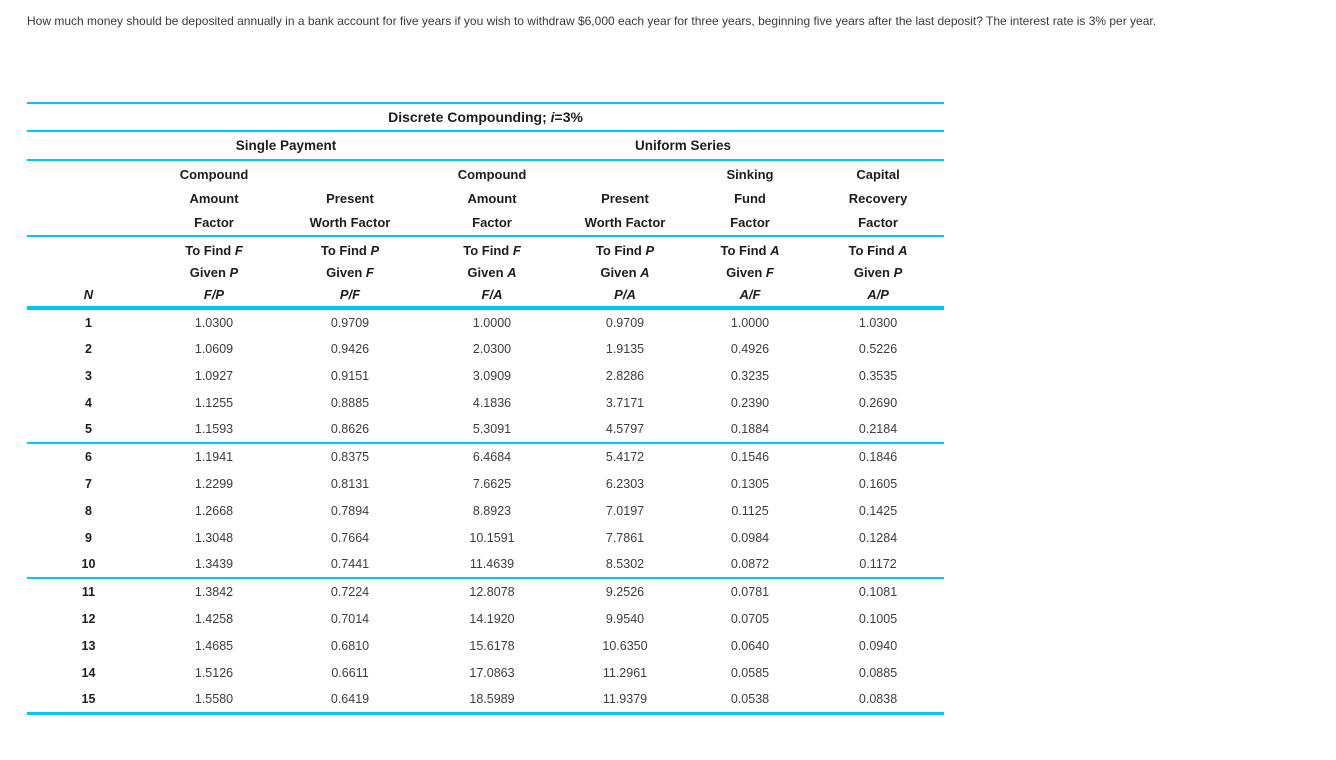  What do you see at coordinates (88, 698) in the screenshot?
I see `n-value-cell: 15` at bounding box center [88, 698].